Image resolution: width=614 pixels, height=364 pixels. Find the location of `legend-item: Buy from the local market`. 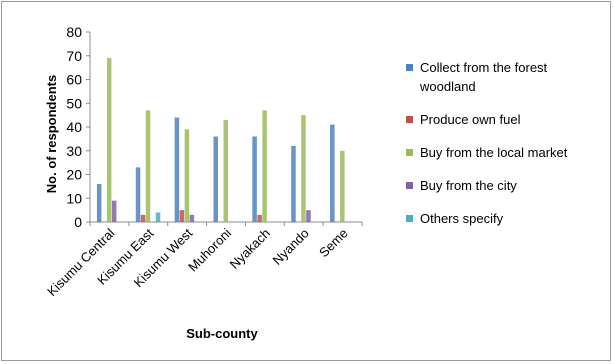

legend-item: Buy from the local market is located at coordinates (506, 152).